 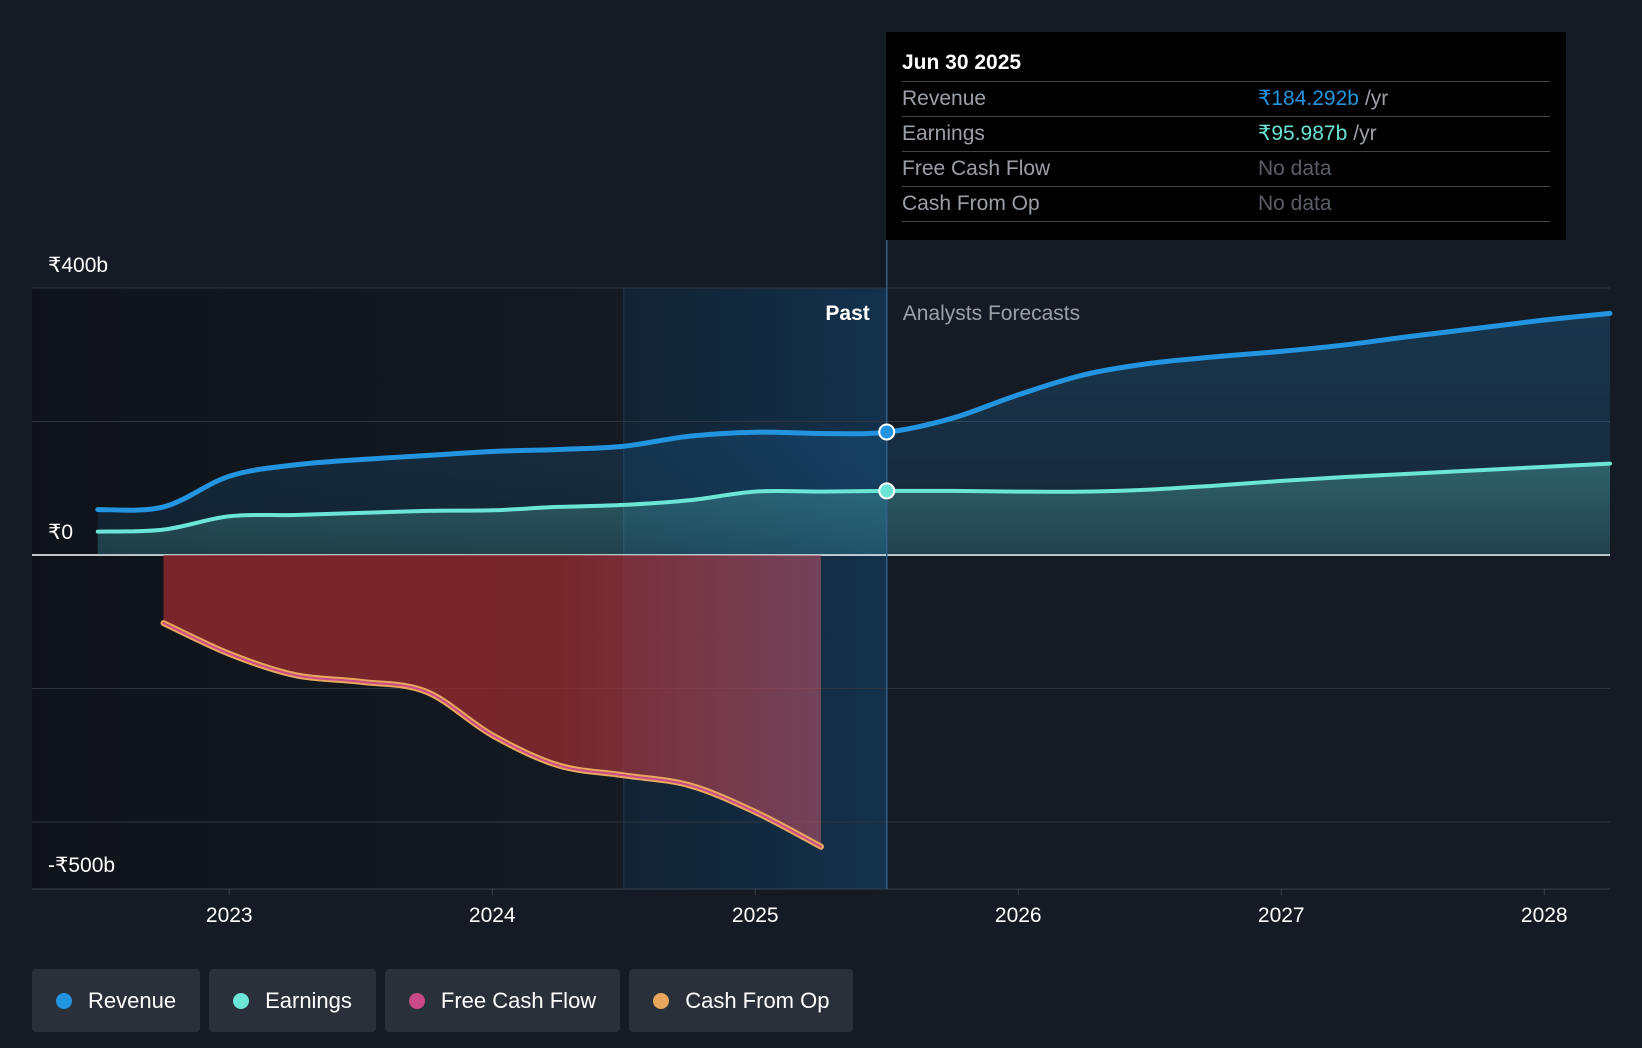 What do you see at coordinates (847, 313) in the screenshot?
I see `past-label: Past` at bounding box center [847, 313].